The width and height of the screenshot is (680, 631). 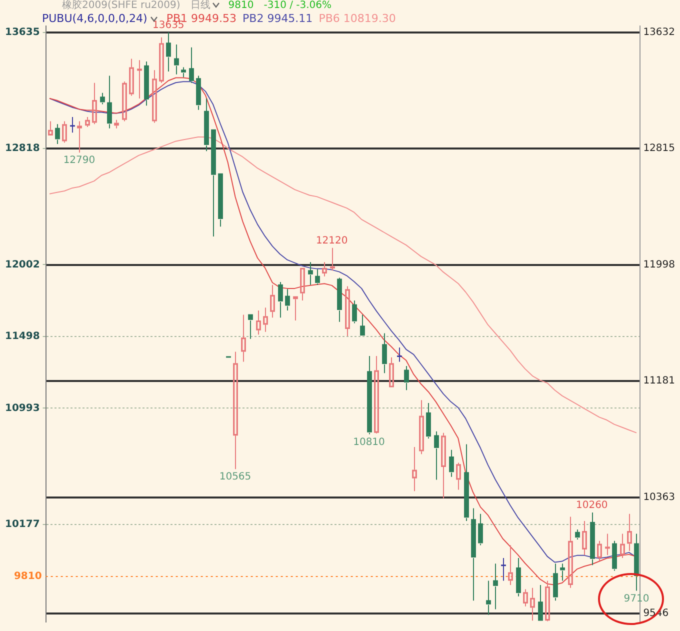 I want to click on y-tick-label: 11498, so click(x=22, y=336).